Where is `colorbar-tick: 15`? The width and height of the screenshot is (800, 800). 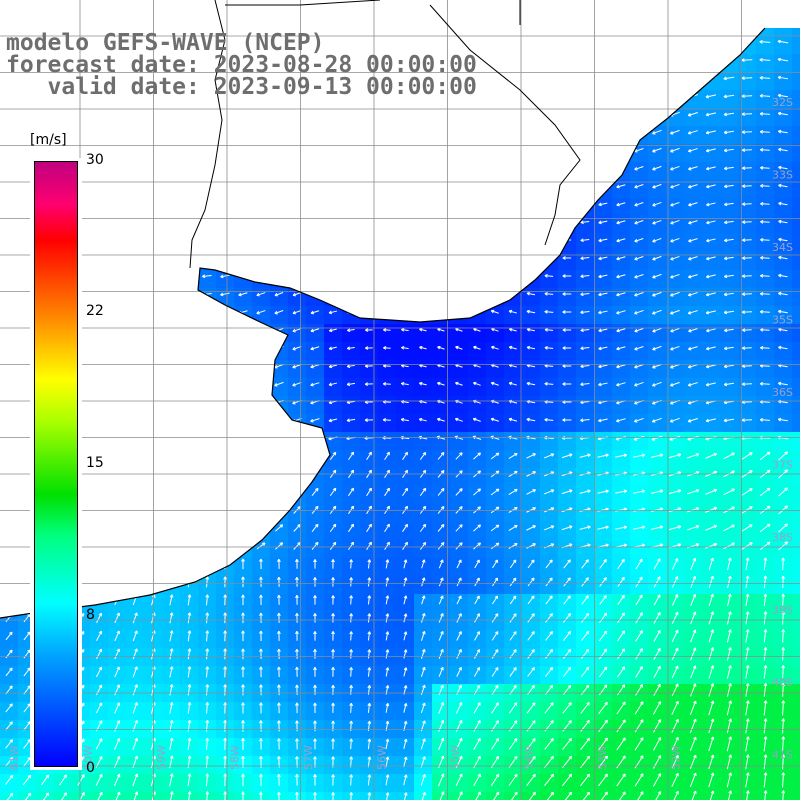 colorbar-tick: 15 is located at coordinates (95, 463).